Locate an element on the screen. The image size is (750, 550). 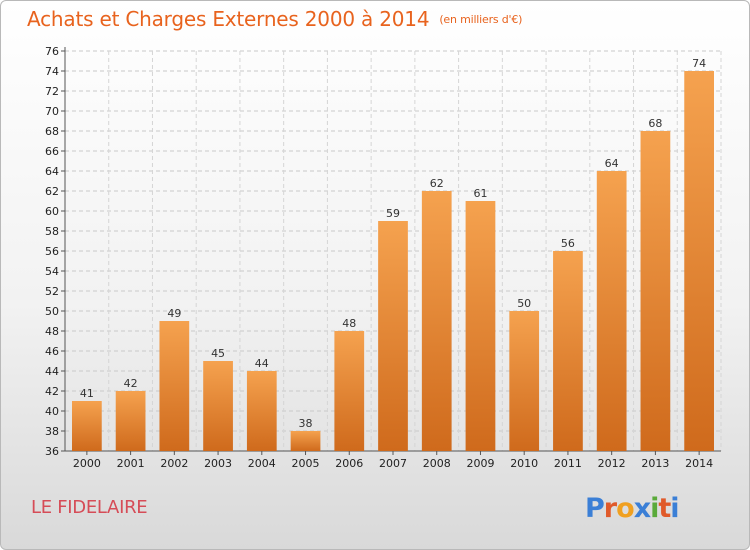
x-tick-label: 2001 is located at coordinates (131, 463).